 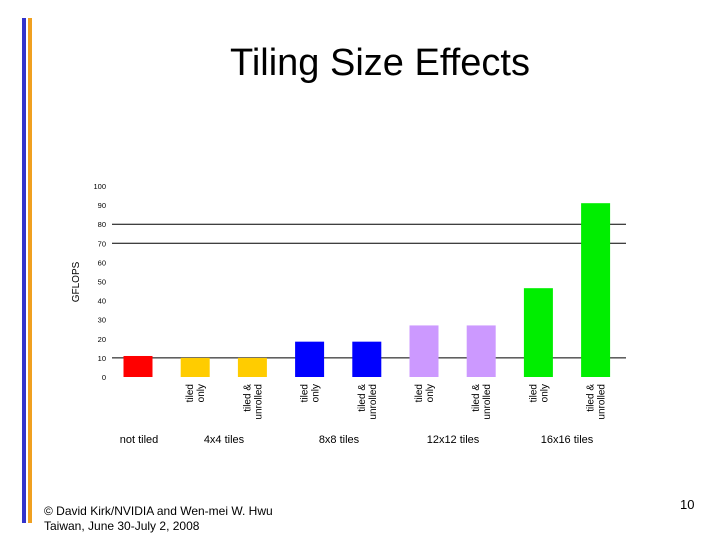 What do you see at coordinates (30, 270) in the screenshot?
I see `left-accent-bar-orange` at bounding box center [30, 270].